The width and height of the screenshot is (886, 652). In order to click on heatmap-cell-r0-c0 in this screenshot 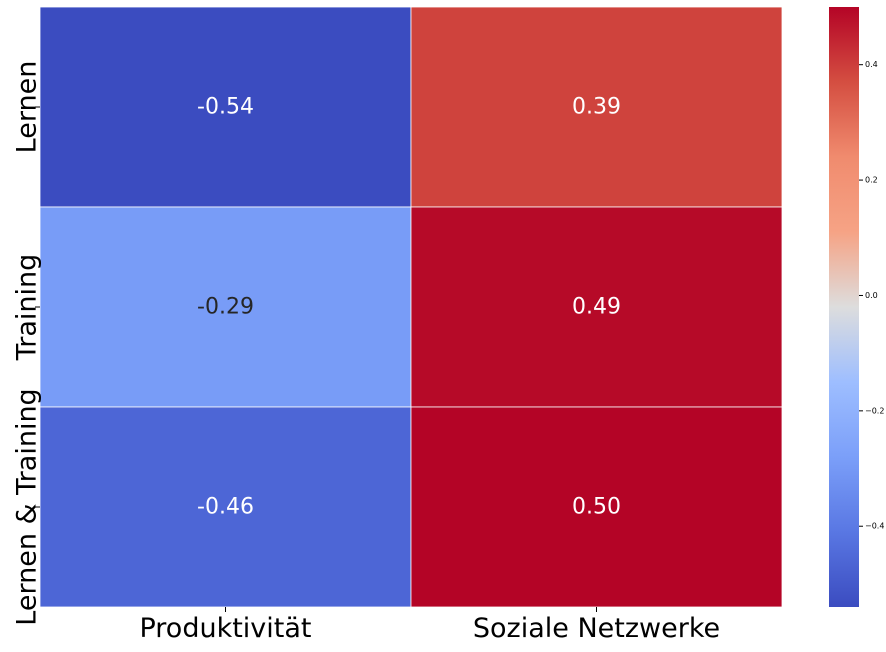, I will do `click(225, 107)`.